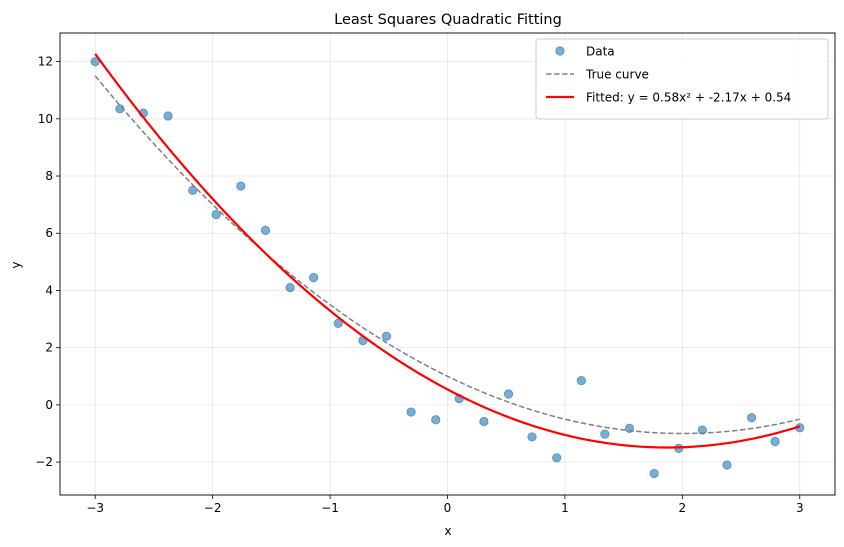 This screenshot has width=844, height=547. I want to click on y-tick-label: −2, so click(44, 462).